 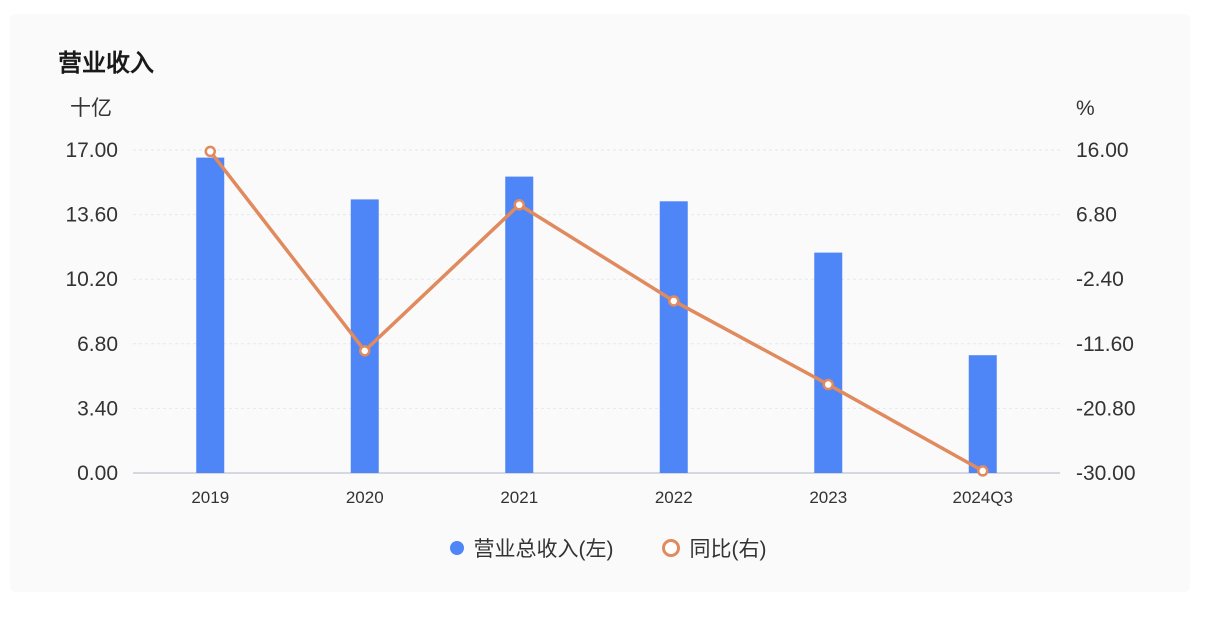 What do you see at coordinates (1100, 279) in the screenshot?
I see `right-tick-label: -2.40` at bounding box center [1100, 279].